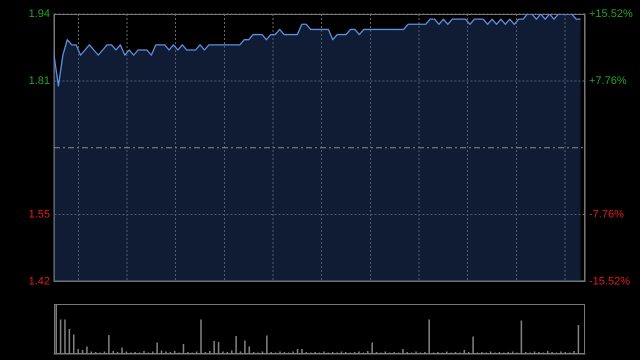 Image resolution: width=640 pixels, height=360 pixels. What do you see at coordinates (611, 14) in the screenshot?
I see `y2-tick-label: +15.52%` at bounding box center [611, 14].